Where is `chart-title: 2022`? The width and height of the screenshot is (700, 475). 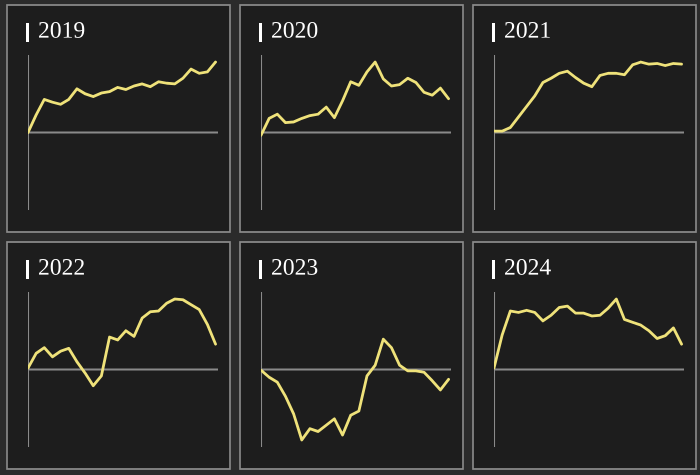 chart-title: 2022 is located at coordinates (61, 266).